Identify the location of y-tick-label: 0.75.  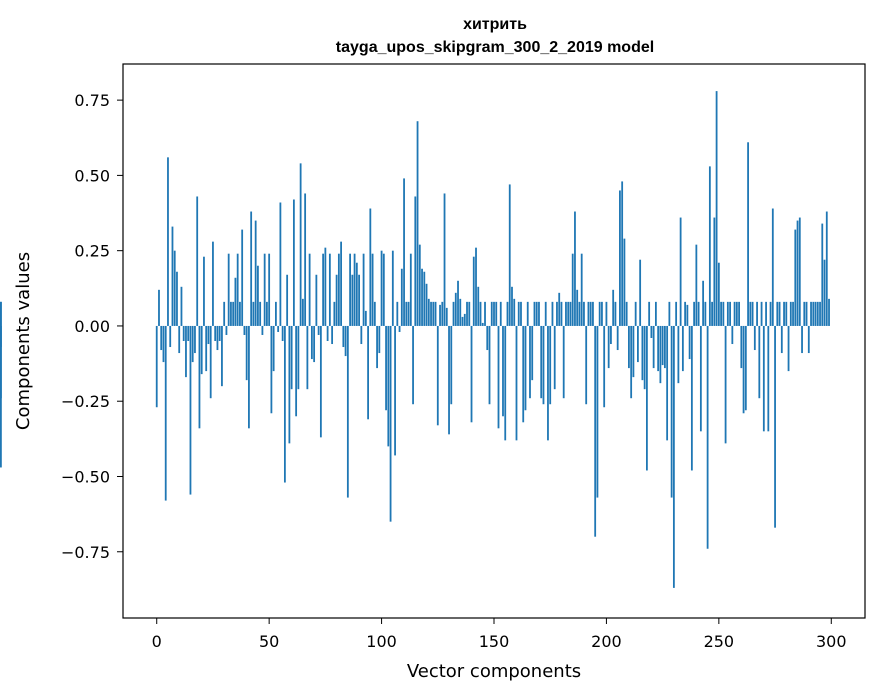
(92, 100).